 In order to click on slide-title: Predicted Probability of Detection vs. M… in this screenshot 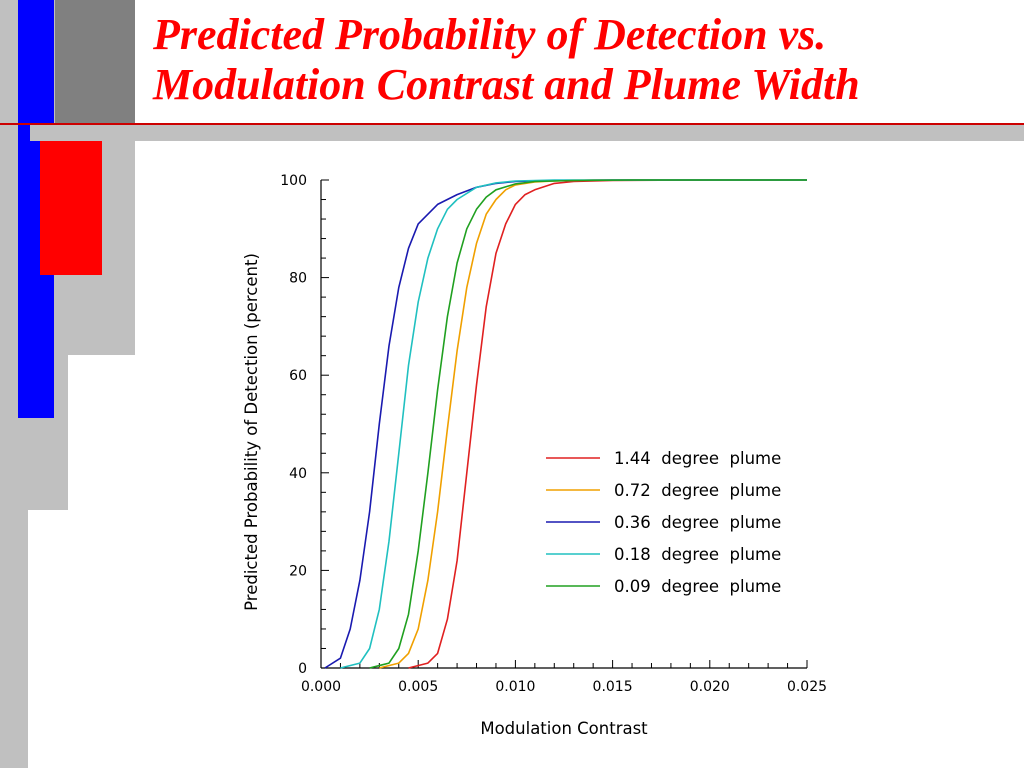, I will do `click(583, 60)`.